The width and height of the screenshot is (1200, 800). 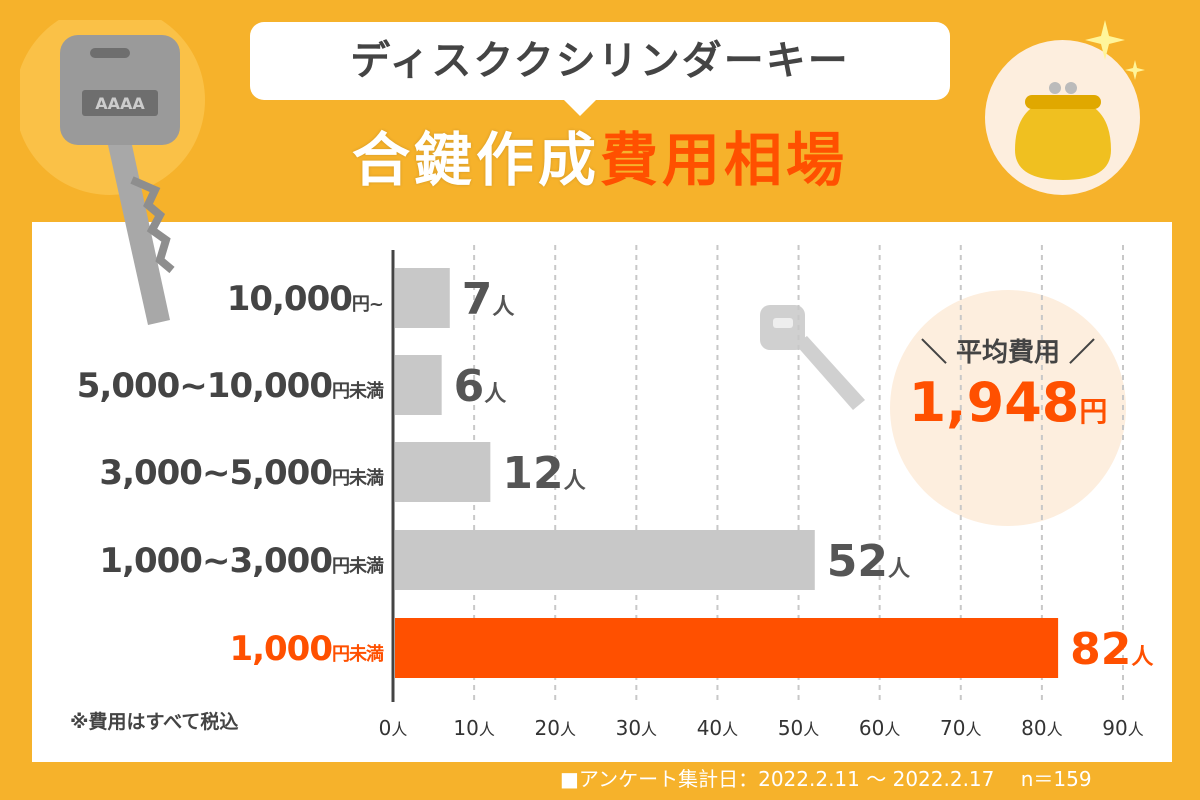 What do you see at coordinates (475, 160) in the screenshot?
I see `subtitle-part1: 合鍵作成` at bounding box center [475, 160].